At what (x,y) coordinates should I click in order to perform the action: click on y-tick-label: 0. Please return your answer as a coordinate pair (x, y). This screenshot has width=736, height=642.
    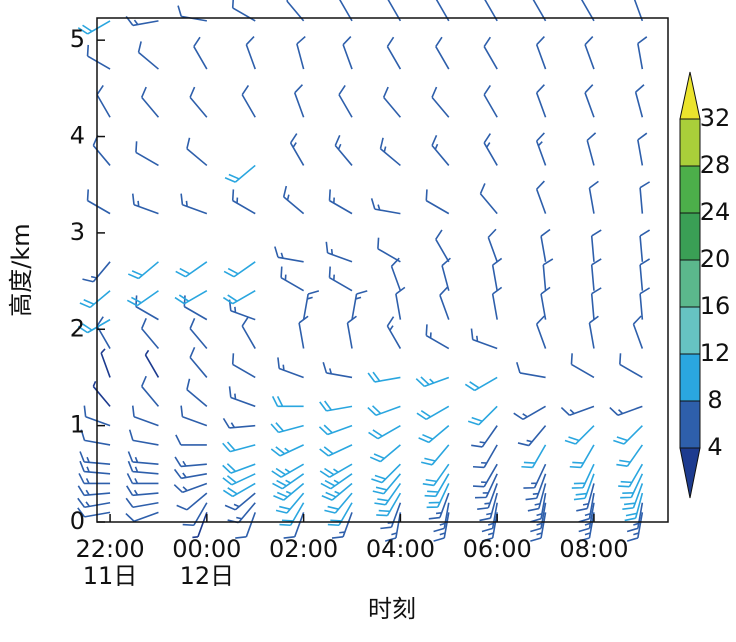
    Looking at the image, I should click on (77, 521).